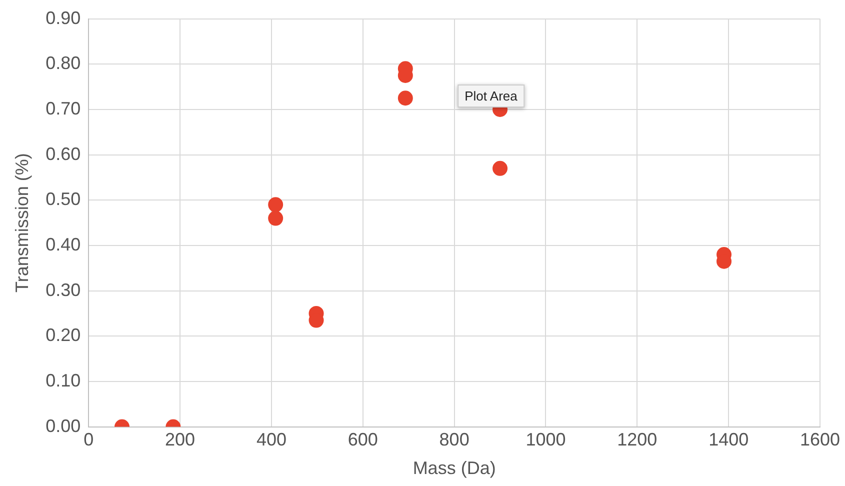 Image resolution: width=845 pixels, height=486 pixels. I want to click on y-tick-label: 0.60, so click(63, 154).